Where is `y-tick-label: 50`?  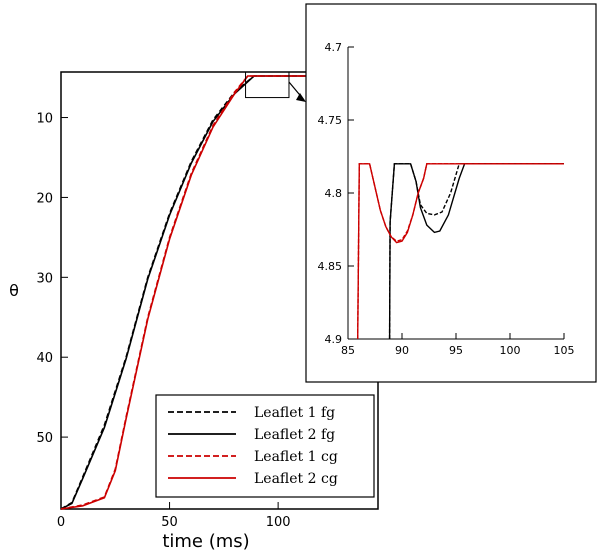
y-tick-label: 50 is located at coordinates (44, 438).